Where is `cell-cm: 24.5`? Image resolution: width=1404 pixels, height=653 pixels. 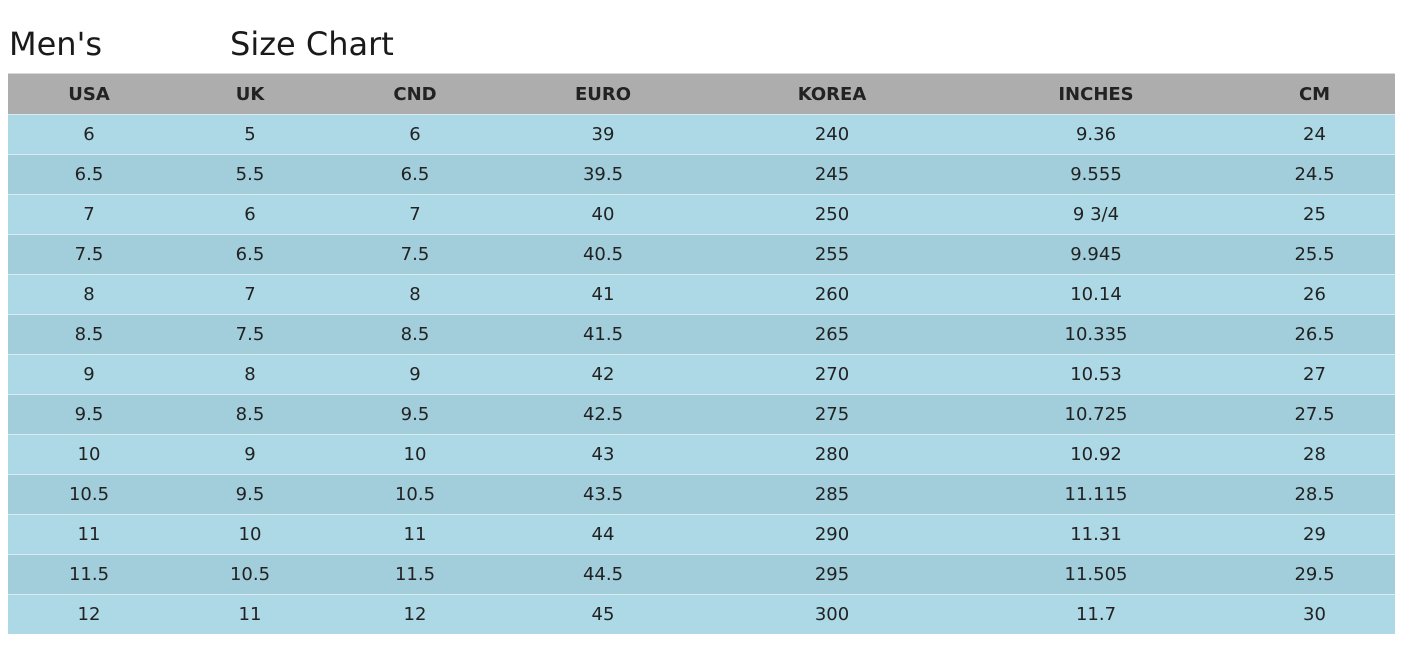 cell-cm: 24.5 is located at coordinates (1314, 174).